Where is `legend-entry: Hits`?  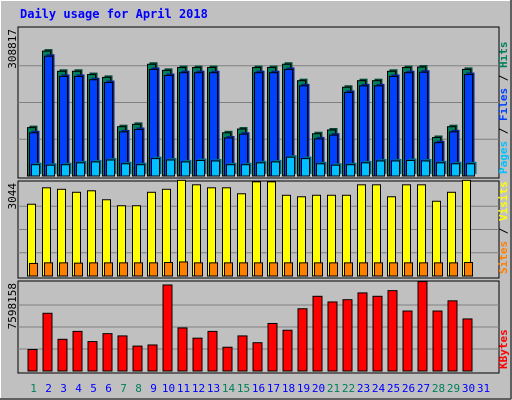
legend-entry: Hits is located at coordinates (503, 55).